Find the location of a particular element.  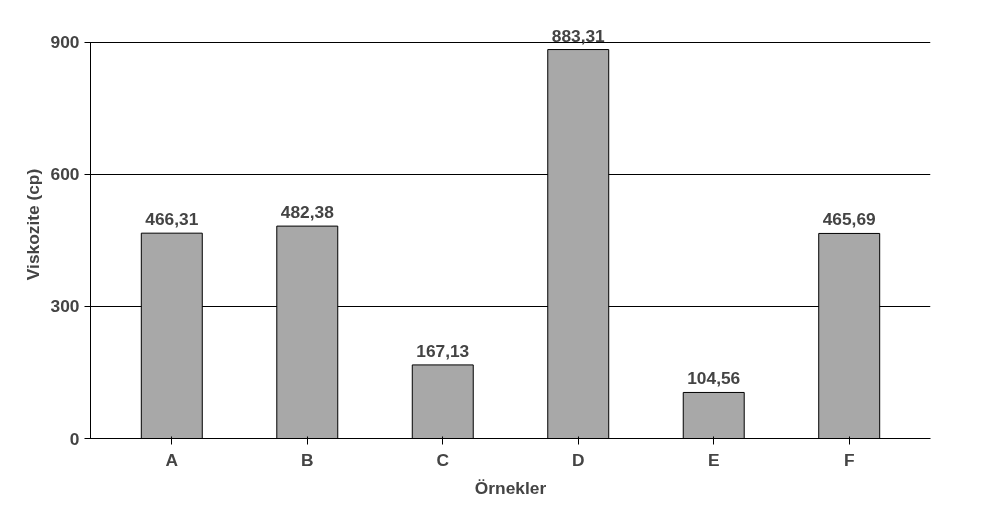

x-tick-label: B is located at coordinates (307, 459).